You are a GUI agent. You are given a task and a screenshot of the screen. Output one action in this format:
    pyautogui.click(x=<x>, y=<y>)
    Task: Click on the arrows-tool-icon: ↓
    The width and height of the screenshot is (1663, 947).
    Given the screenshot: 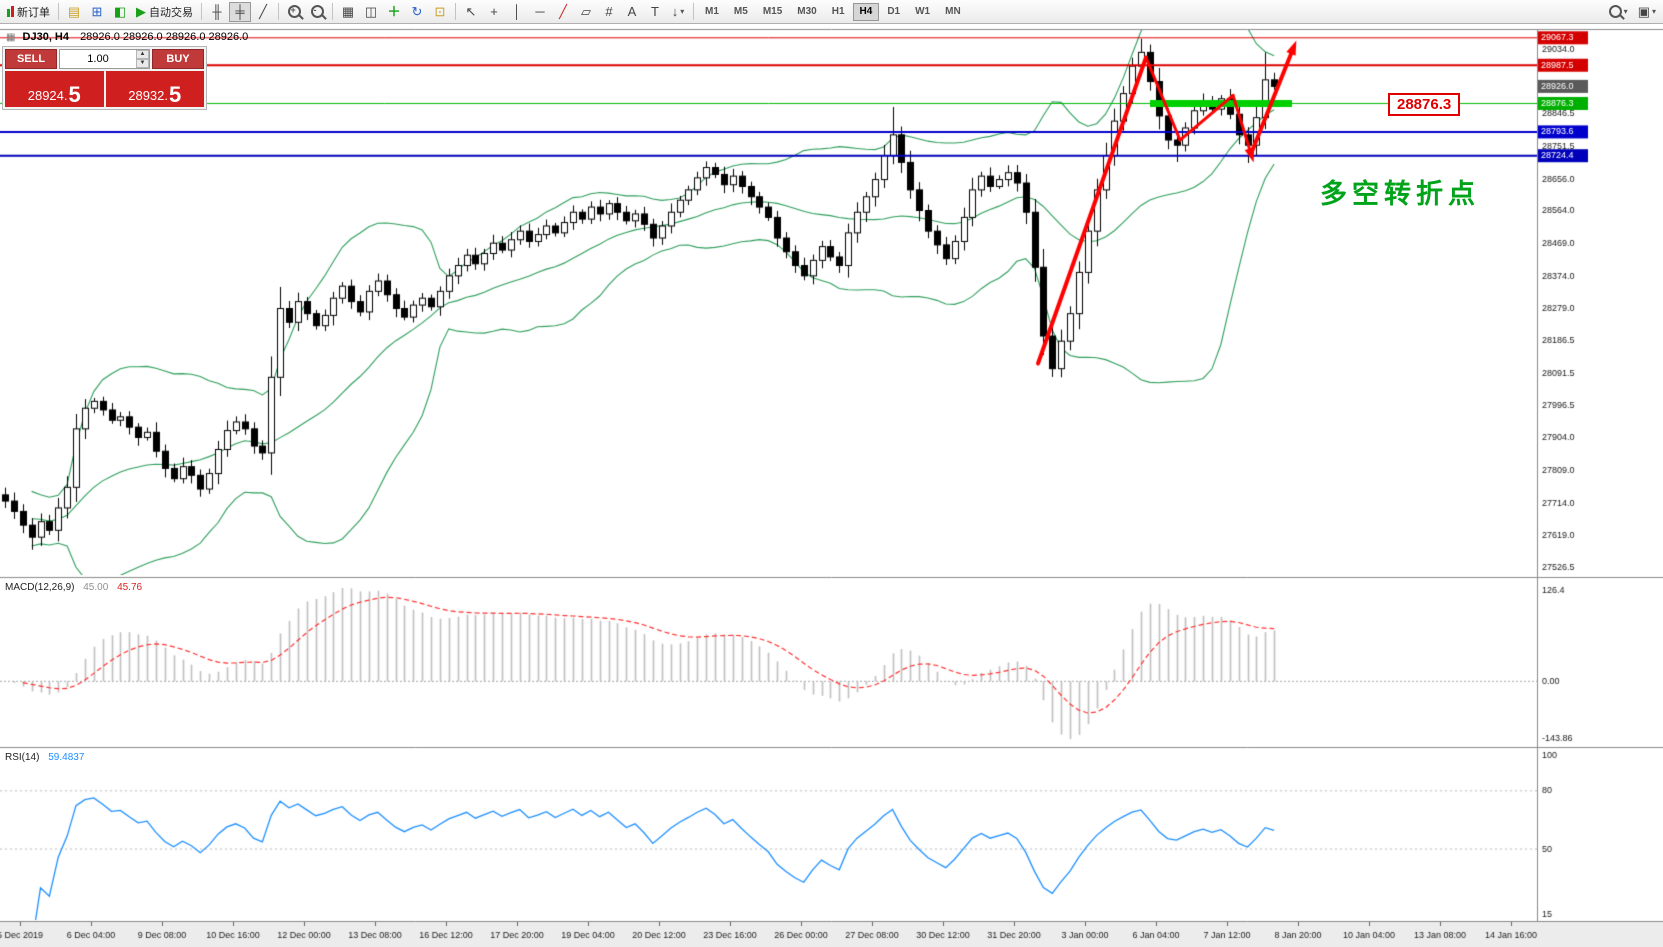 What is the action you would take?
    pyautogui.click(x=675, y=11)
    